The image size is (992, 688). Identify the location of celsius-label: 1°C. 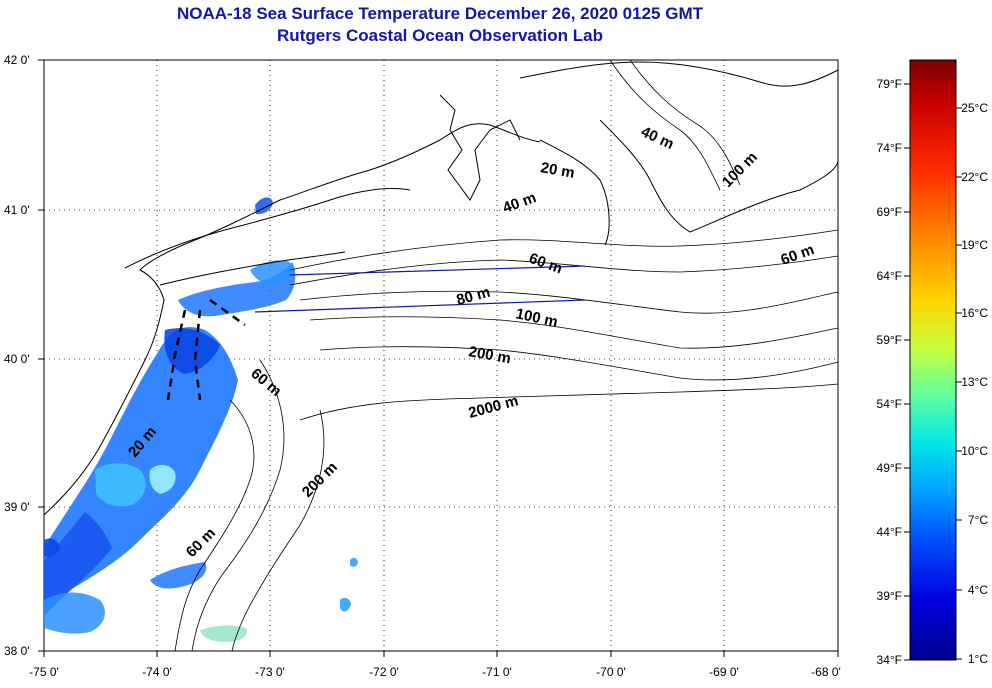
(978, 659).